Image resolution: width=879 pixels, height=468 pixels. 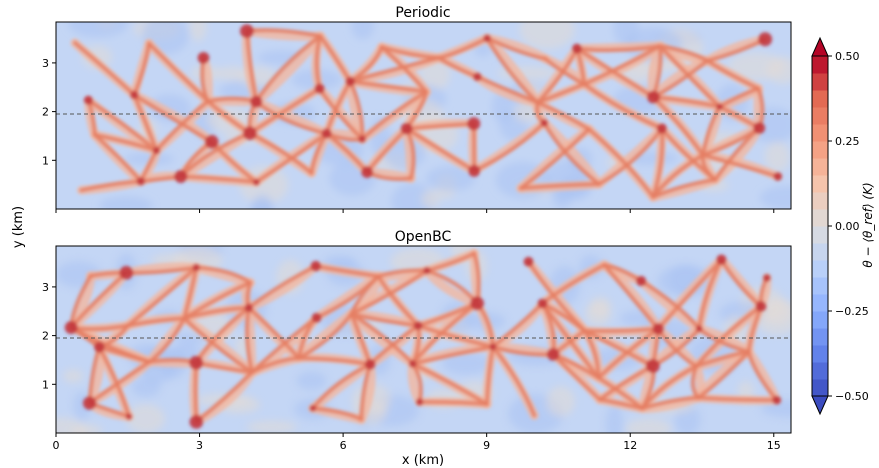 I want to click on y-tick-label: 2, so click(x=45, y=112).